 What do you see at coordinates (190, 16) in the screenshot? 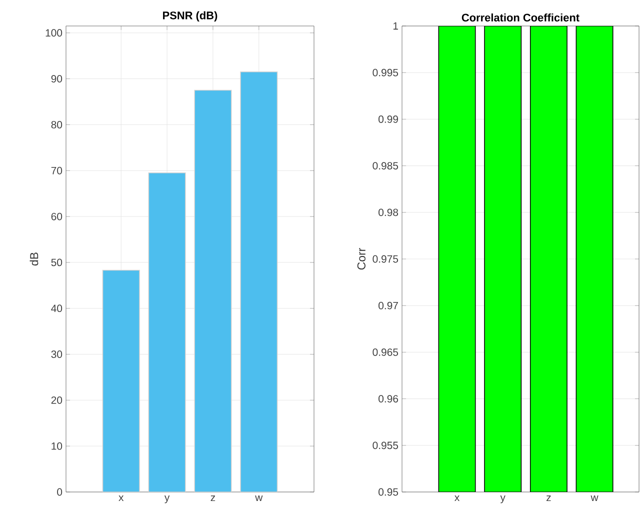
I see `chart-title: PSNR (dB)` at bounding box center [190, 16].